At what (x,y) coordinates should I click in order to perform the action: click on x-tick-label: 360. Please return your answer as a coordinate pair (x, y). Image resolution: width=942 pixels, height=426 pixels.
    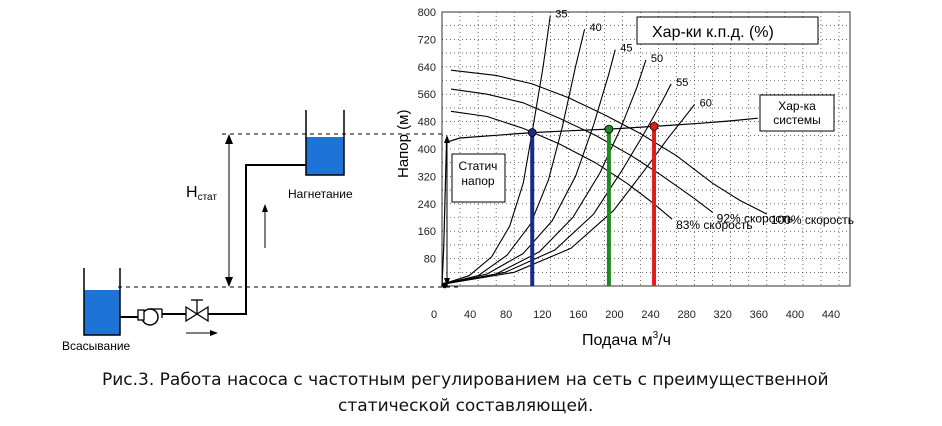
    Looking at the image, I should click on (759, 315).